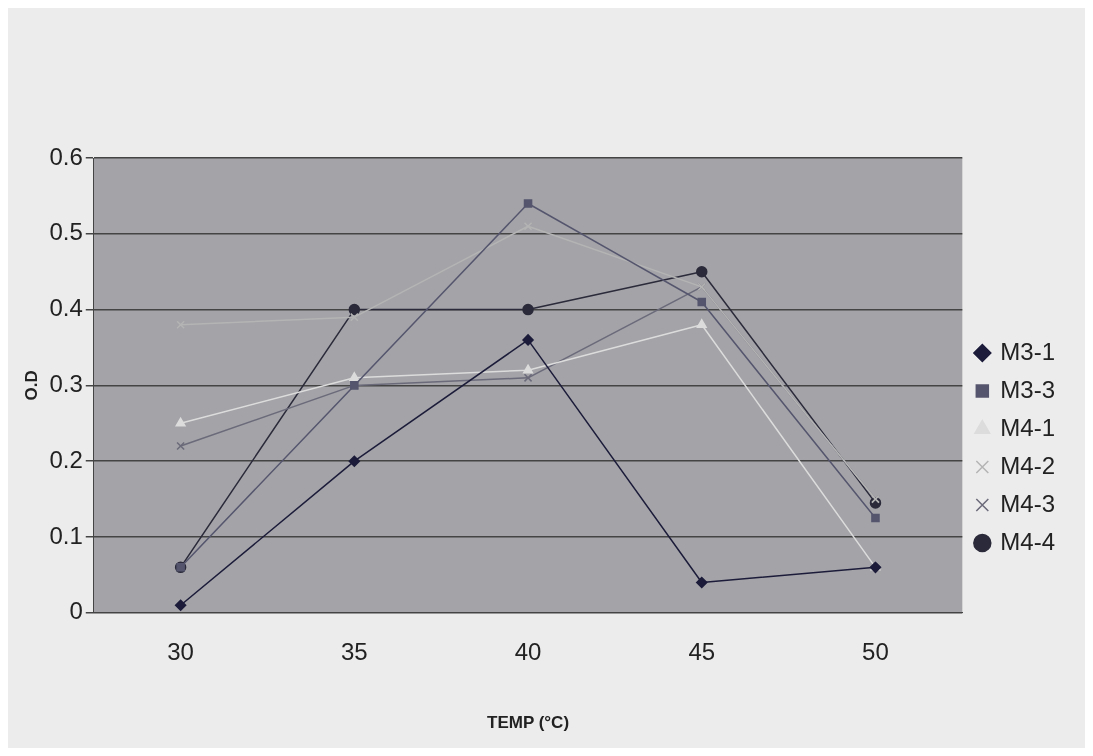 The height and width of the screenshot is (756, 1093). What do you see at coordinates (1028, 503) in the screenshot?
I see `legend-label: M4-3` at bounding box center [1028, 503].